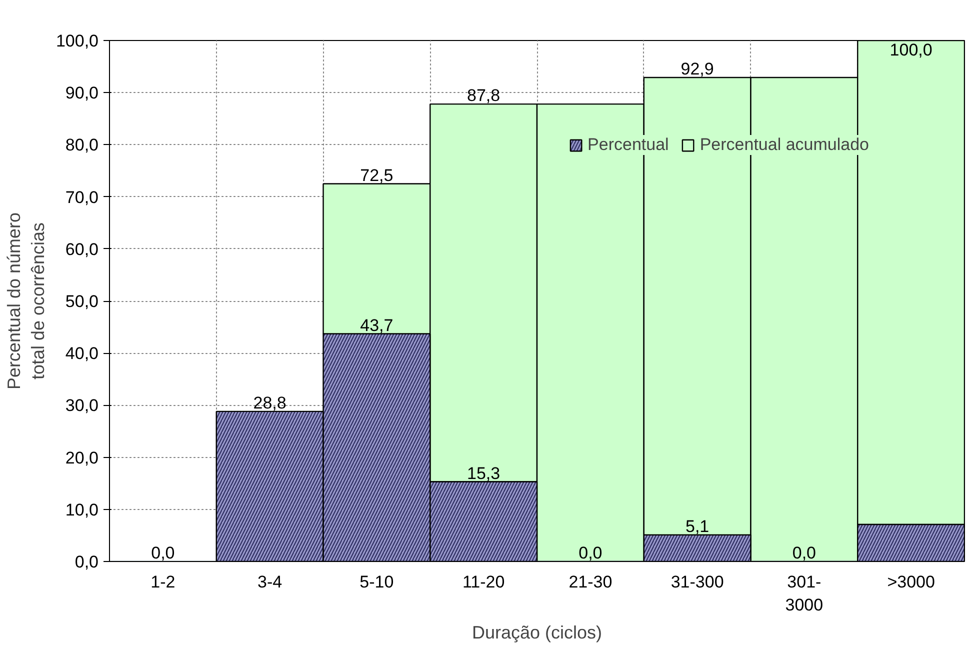 This screenshot has height=645, width=974. What do you see at coordinates (628, 145) in the screenshot?
I see `legend-label: Percentual` at bounding box center [628, 145].